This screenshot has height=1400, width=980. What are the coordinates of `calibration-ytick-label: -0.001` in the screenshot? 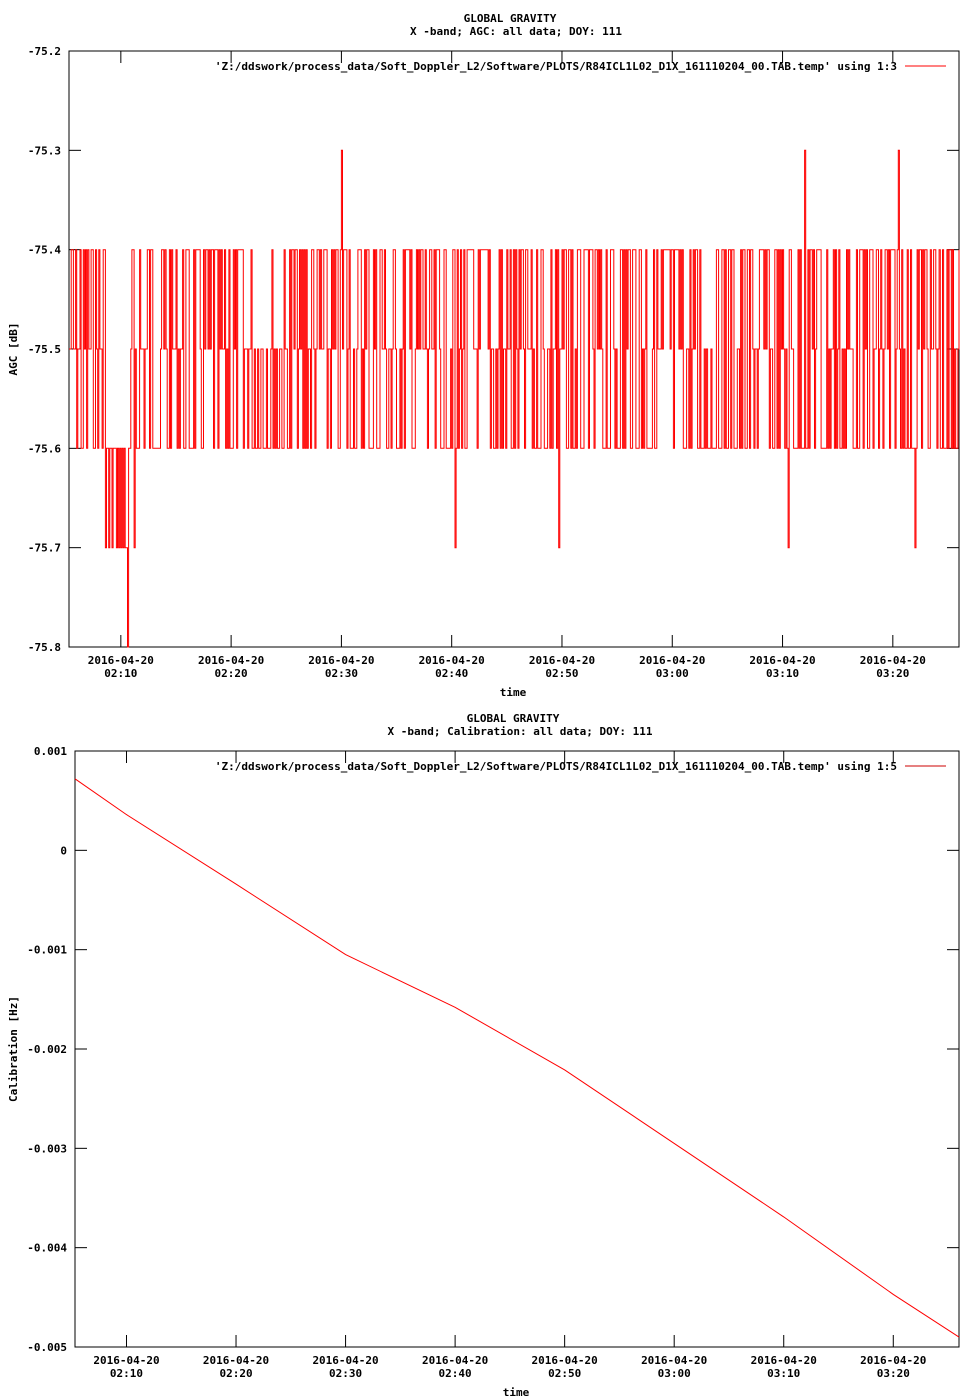 It's located at (47, 950).